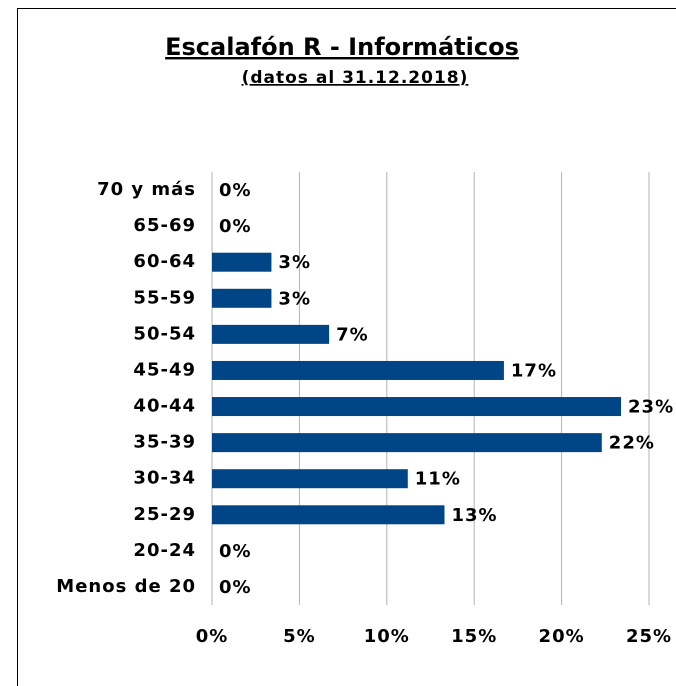 The image size is (676, 686). What do you see at coordinates (212, 636) in the screenshot?
I see `x-tick-label: 0%` at bounding box center [212, 636].